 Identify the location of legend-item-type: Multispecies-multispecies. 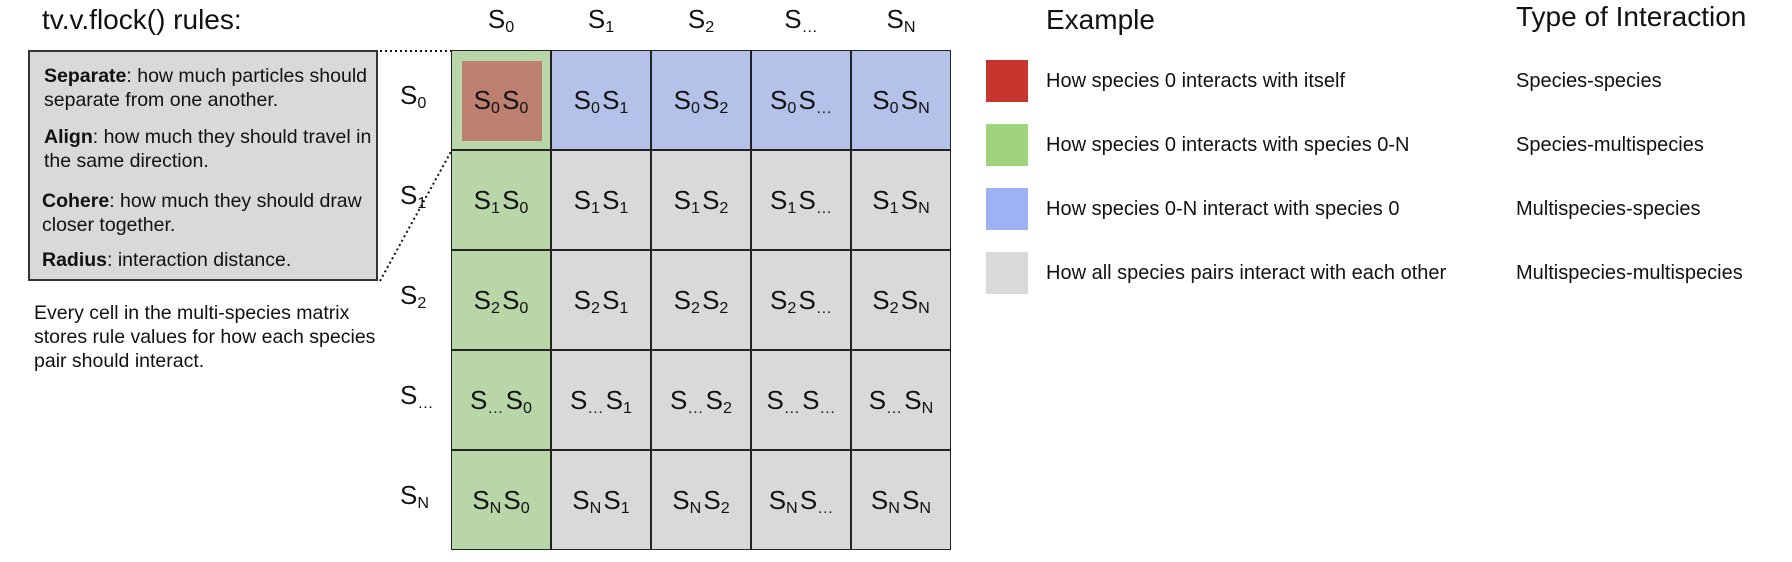
(1629, 273).